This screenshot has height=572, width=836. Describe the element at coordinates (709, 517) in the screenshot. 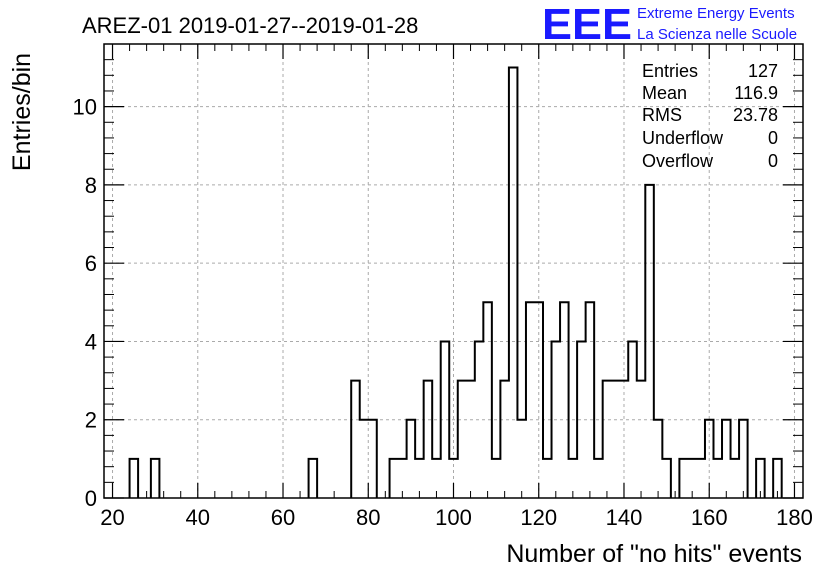

I see `x-tick-label: 160` at that location.